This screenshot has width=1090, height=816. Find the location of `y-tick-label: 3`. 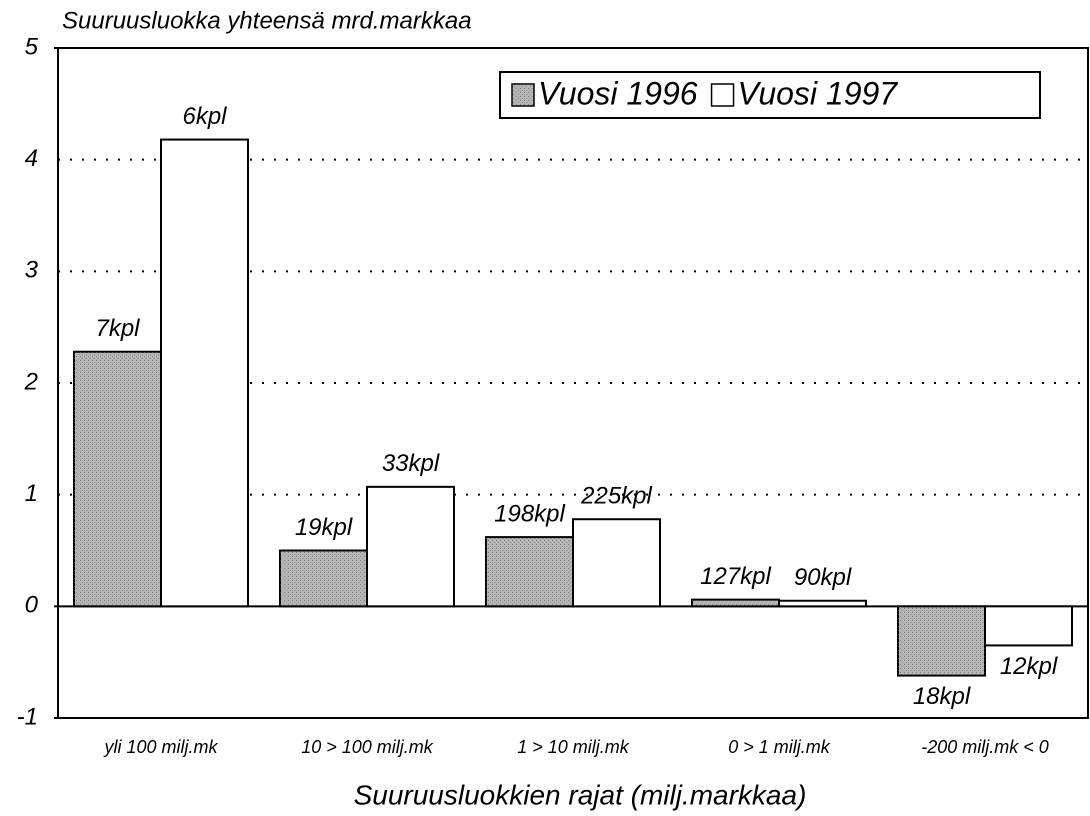

y-tick-label: 3 is located at coordinates (32, 270).